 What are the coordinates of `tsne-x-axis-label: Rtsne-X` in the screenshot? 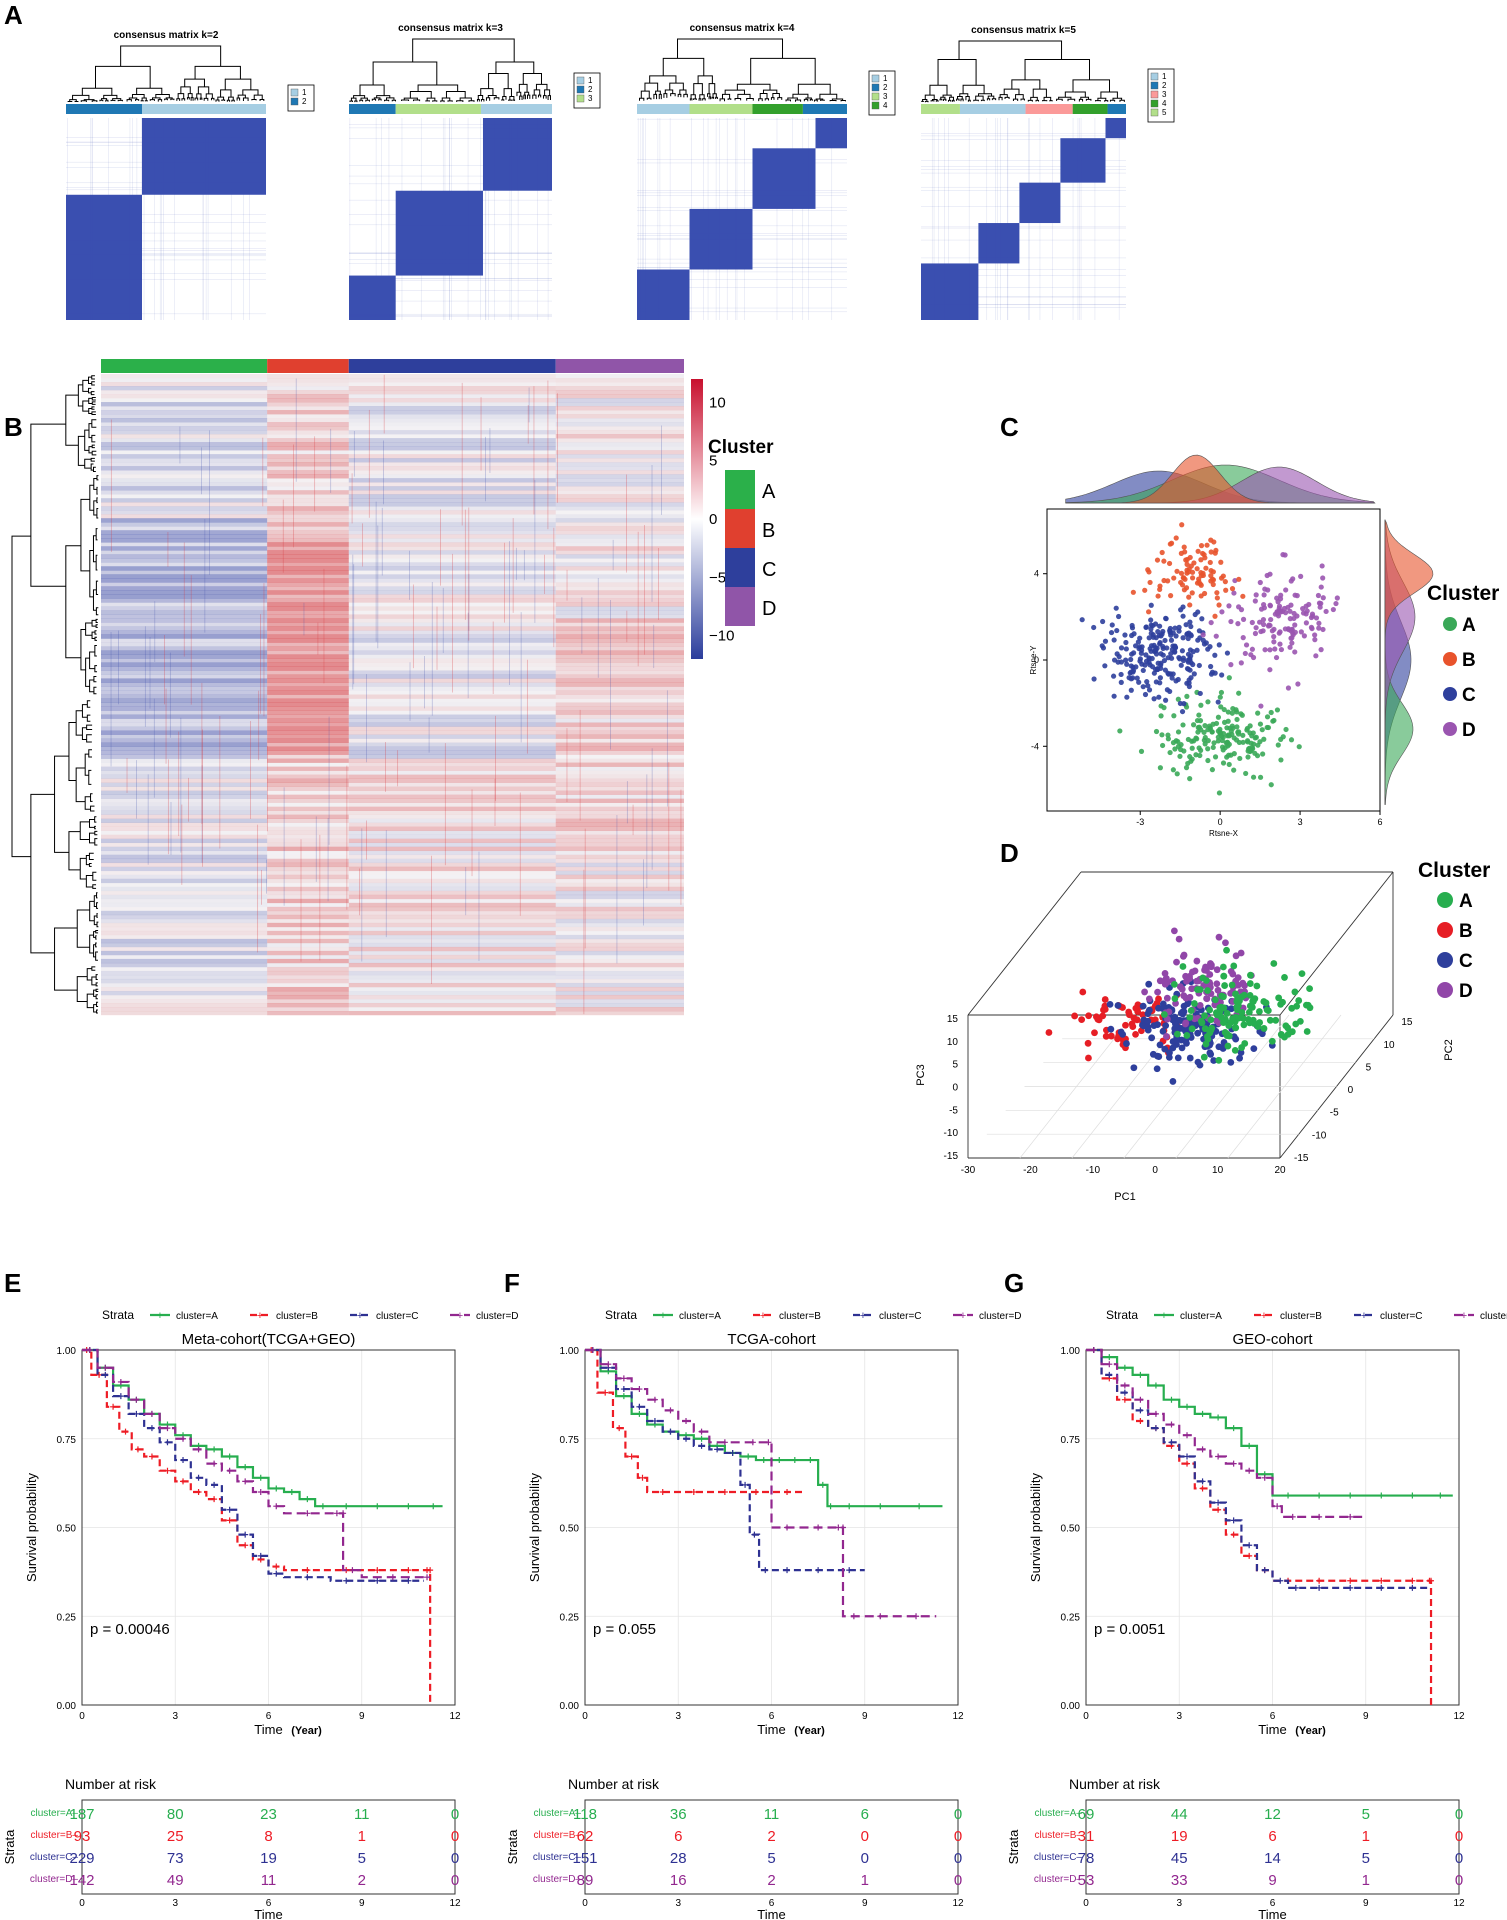 It's located at (1224, 833).